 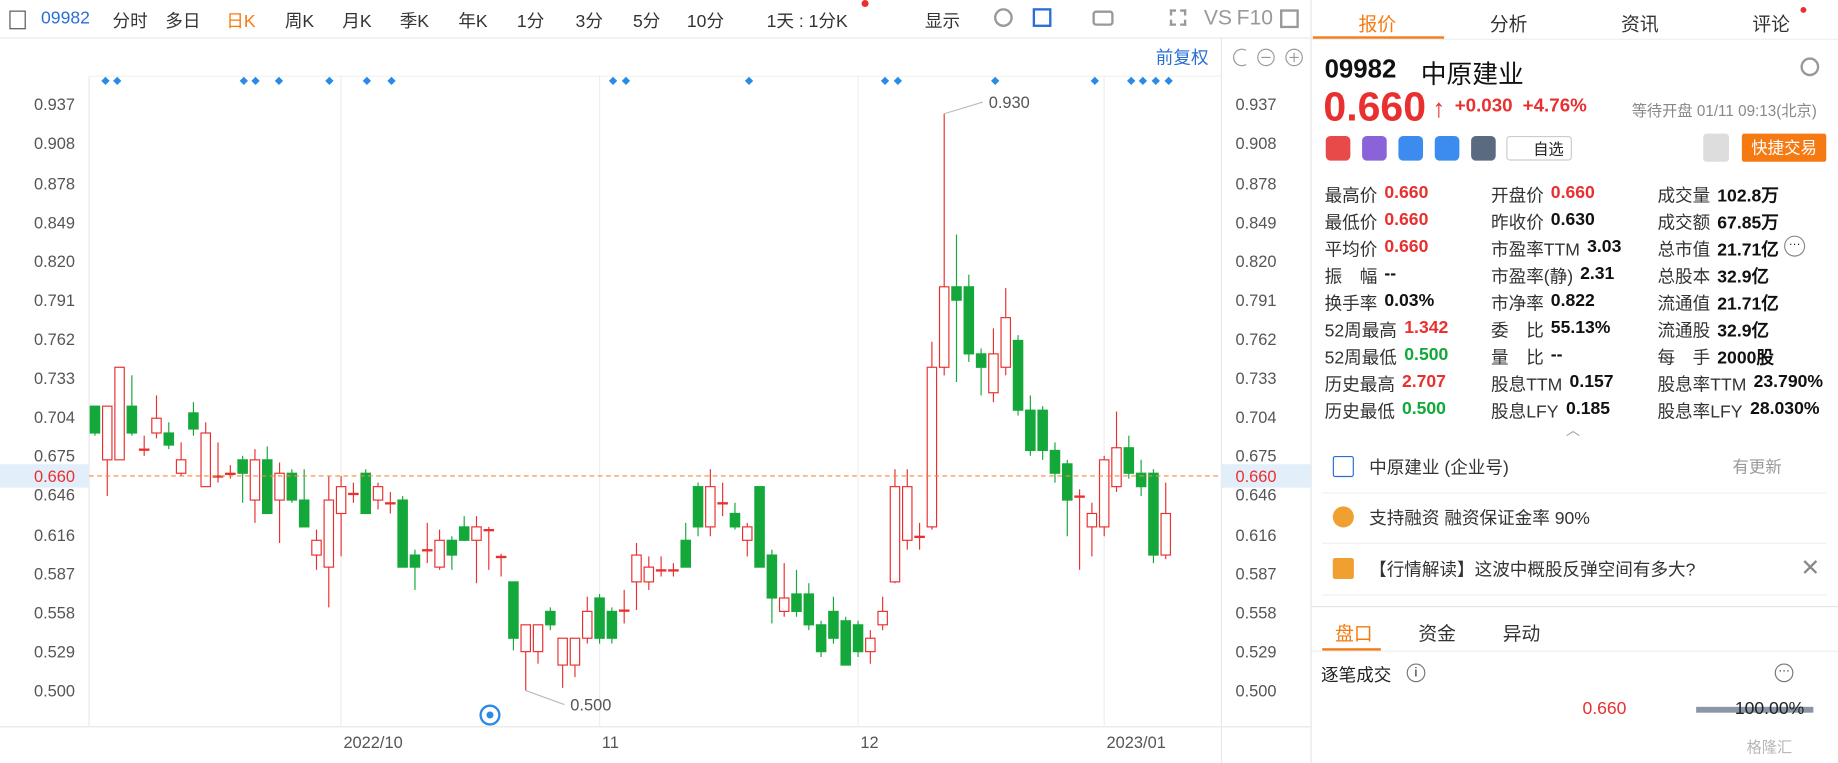 What do you see at coordinates (807, 21) in the screenshot?
I see `interval-select: 1天 : 1分K` at bounding box center [807, 21].